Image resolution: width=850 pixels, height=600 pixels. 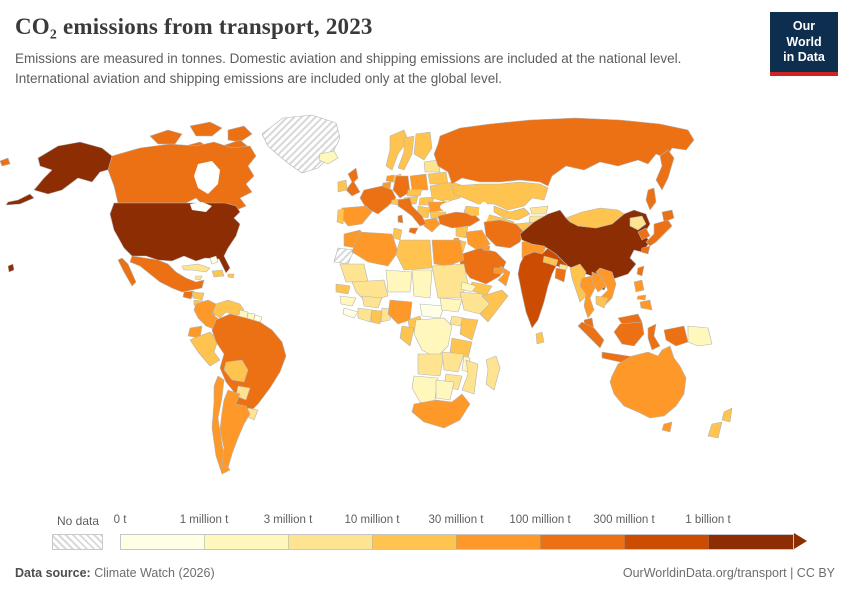 I want to click on country-mongolia, so click(x=595, y=218).